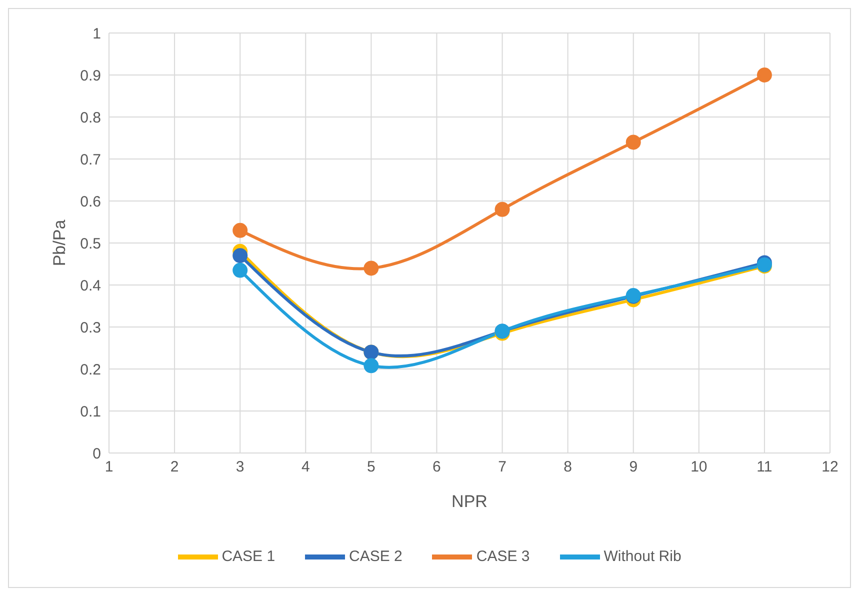 Image resolution: width=859 pixels, height=596 pixels. Describe the element at coordinates (90, 201) in the screenshot. I see `y-tick-label: 0.6` at that location.